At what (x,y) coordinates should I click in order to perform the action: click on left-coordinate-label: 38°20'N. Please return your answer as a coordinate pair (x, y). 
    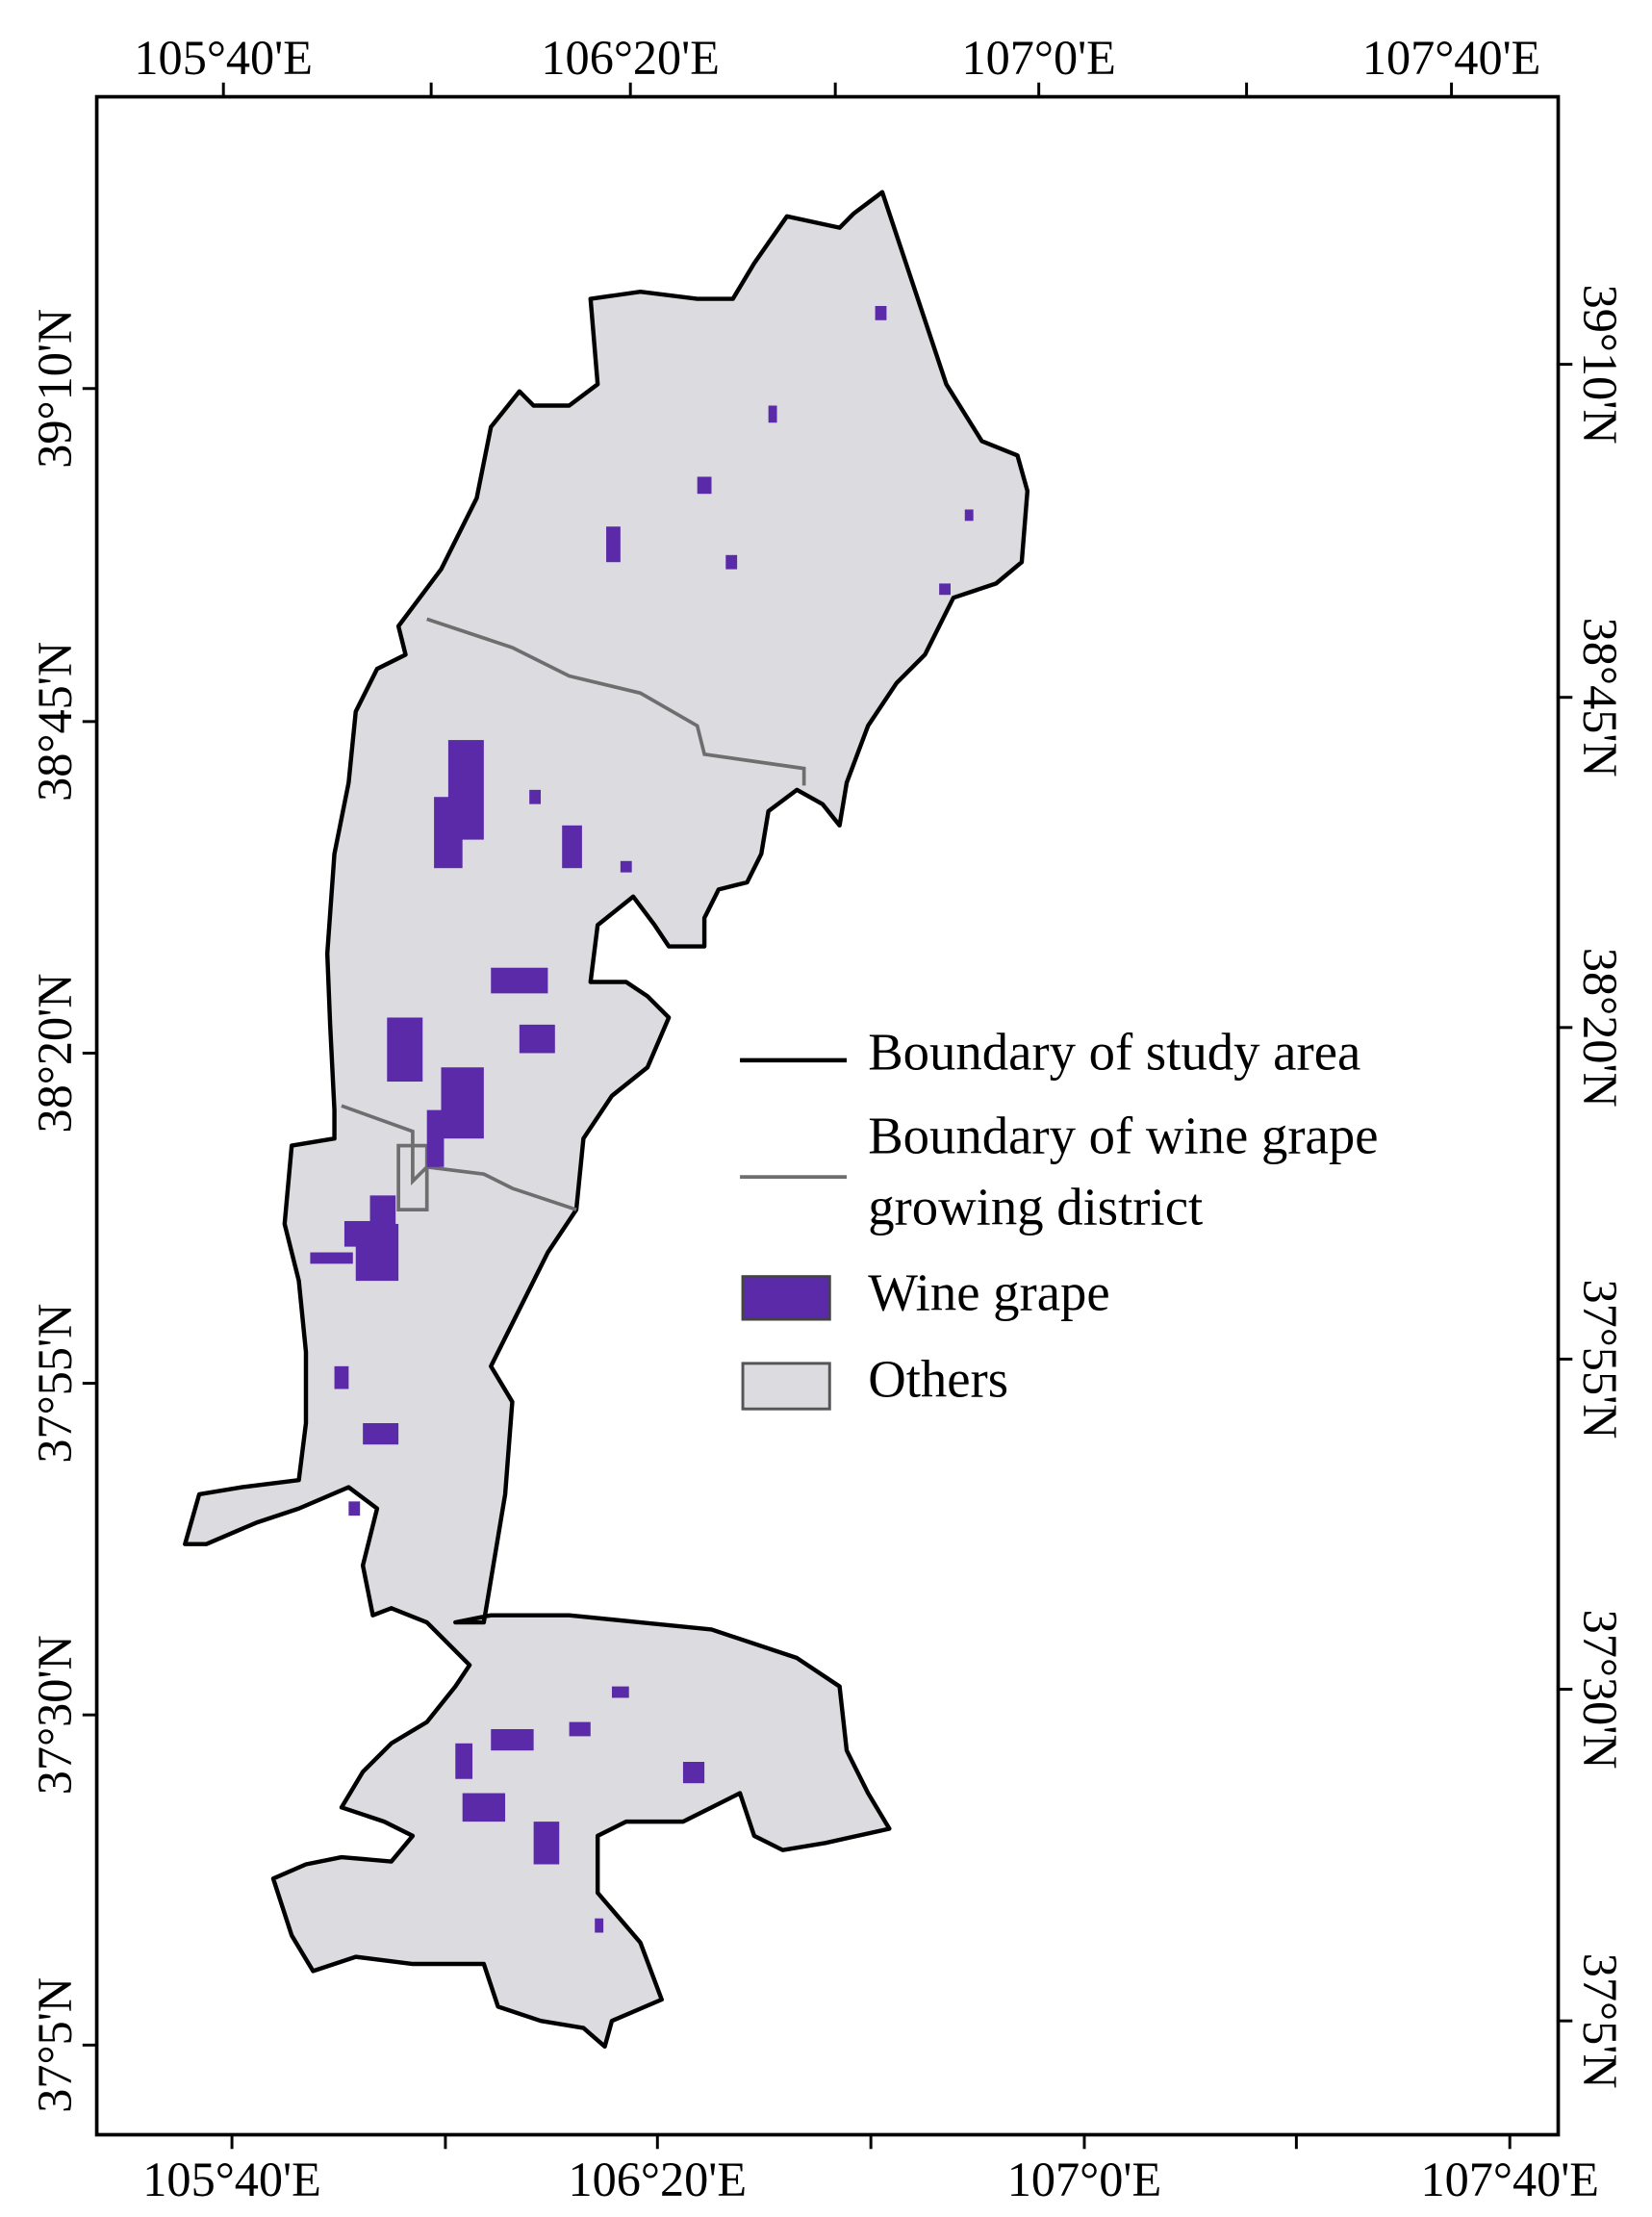
    Looking at the image, I should click on (55, 1053).